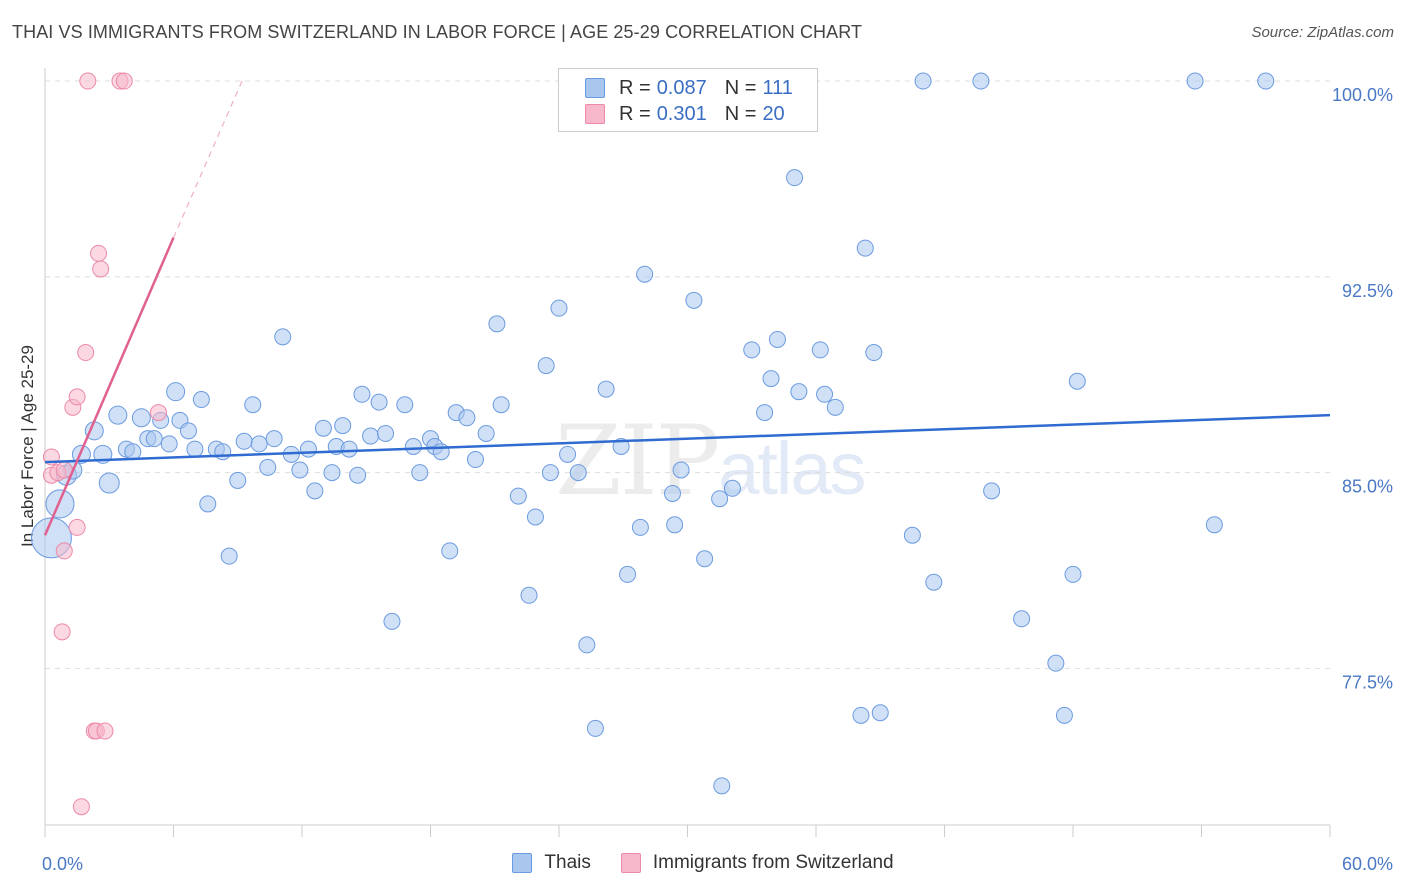  I want to click on legend-row-thais: R = 0.087 N = 111, so click(698, 88).